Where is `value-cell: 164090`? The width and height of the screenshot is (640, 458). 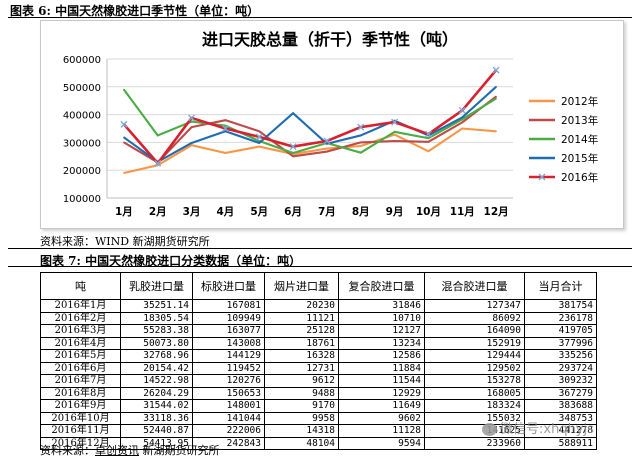 value-cell: 164090 is located at coordinates (474, 331).